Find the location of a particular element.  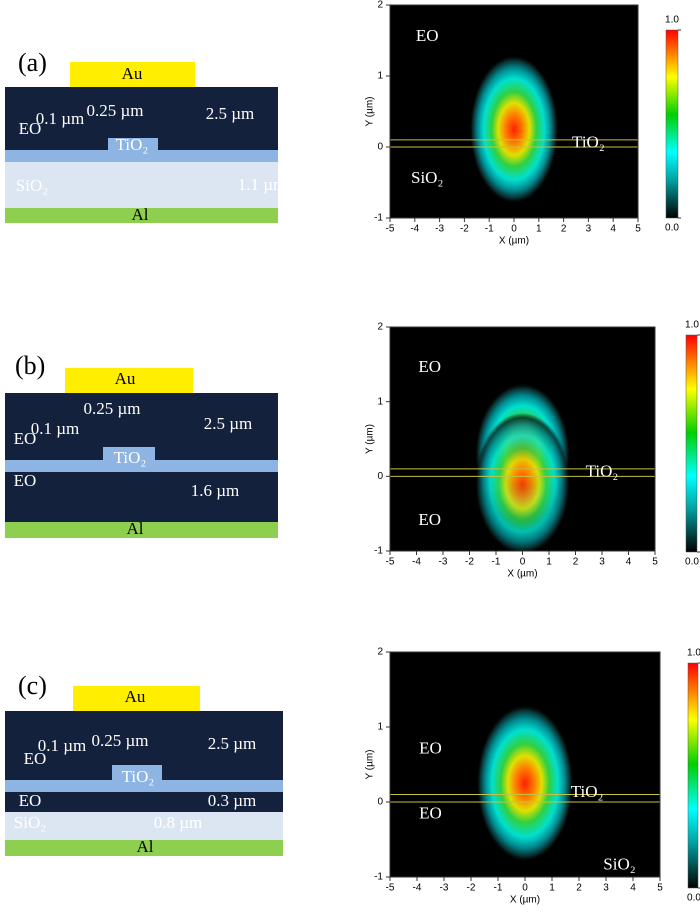

panel-label: (c) is located at coordinates (32, 685).